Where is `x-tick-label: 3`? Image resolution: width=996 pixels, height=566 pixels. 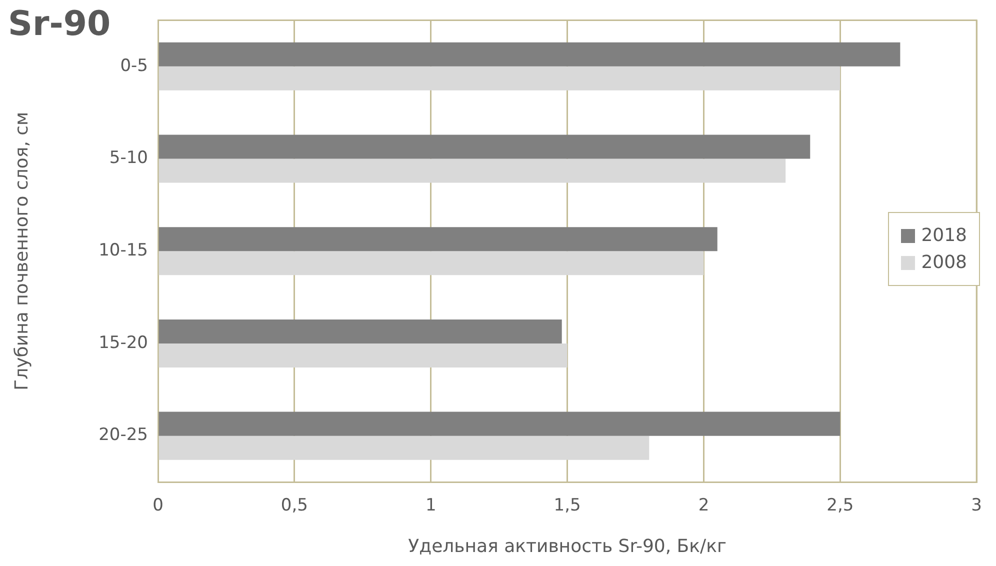
x-tick-label: 3 is located at coordinates (976, 506).